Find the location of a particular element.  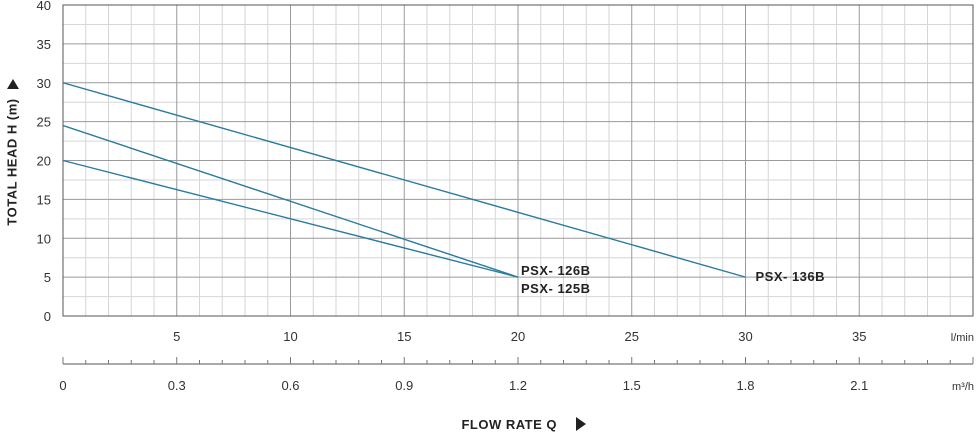

x2-tick-label: 0 is located at coordinates (62, 385).